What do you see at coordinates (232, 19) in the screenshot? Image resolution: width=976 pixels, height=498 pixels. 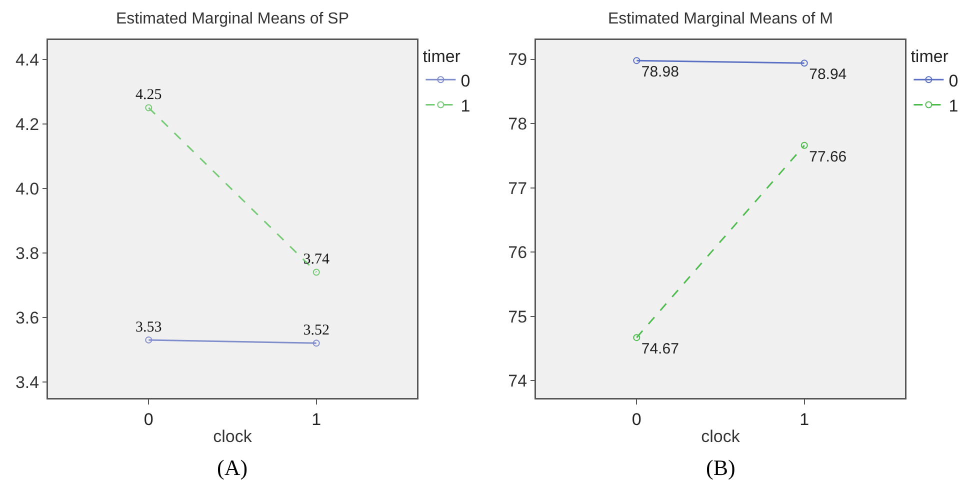 I see `chart-title: Estimated Marginal Means of SP` at bounding box center [232, 19].